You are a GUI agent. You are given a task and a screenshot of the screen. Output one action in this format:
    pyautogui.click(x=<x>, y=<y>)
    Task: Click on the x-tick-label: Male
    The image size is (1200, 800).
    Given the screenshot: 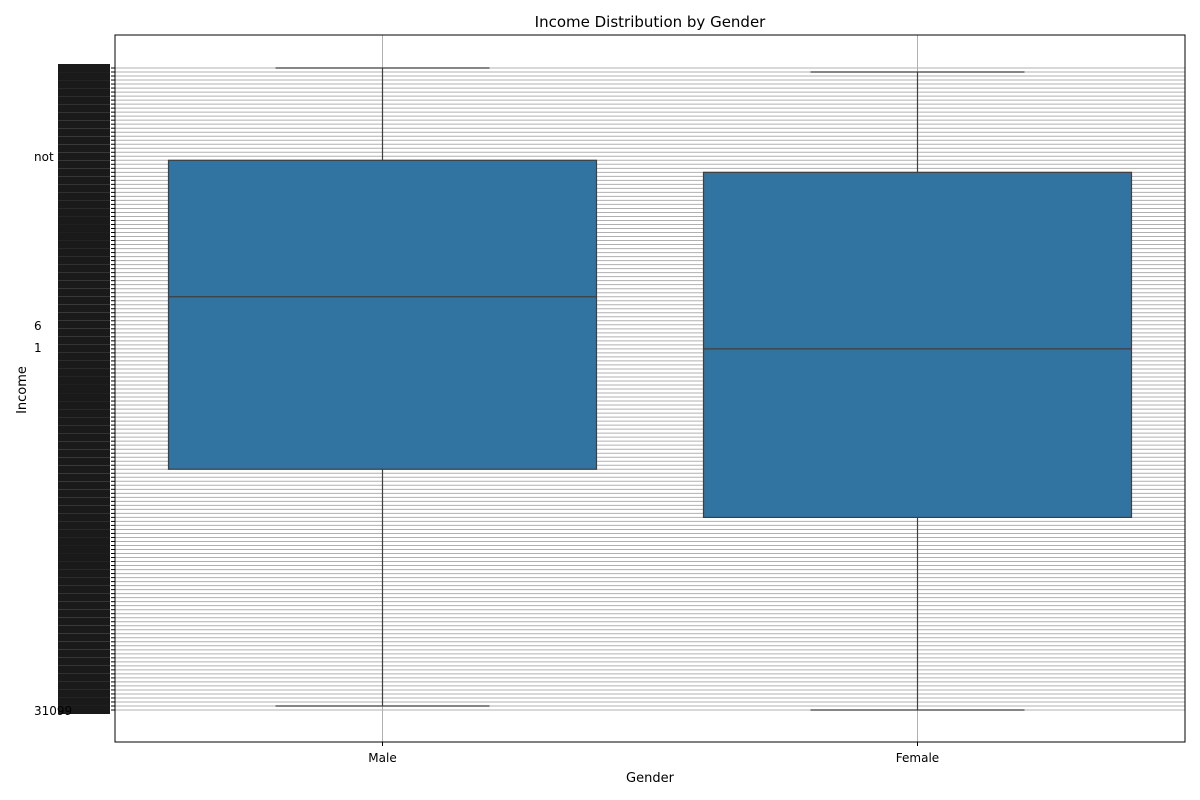 What is the action you would take?
    pyautogui.click(x=382, y=758)
    